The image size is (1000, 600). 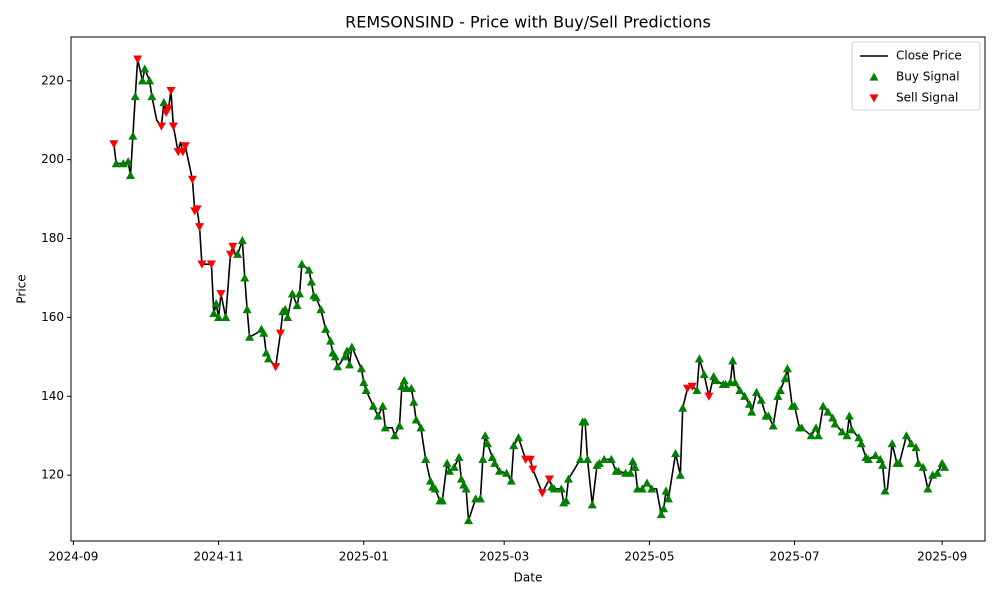 What do you see at coordinates (52, 238) in the screenshot?
I see `y-tick-label: 180` at bounding box center [52, 238].